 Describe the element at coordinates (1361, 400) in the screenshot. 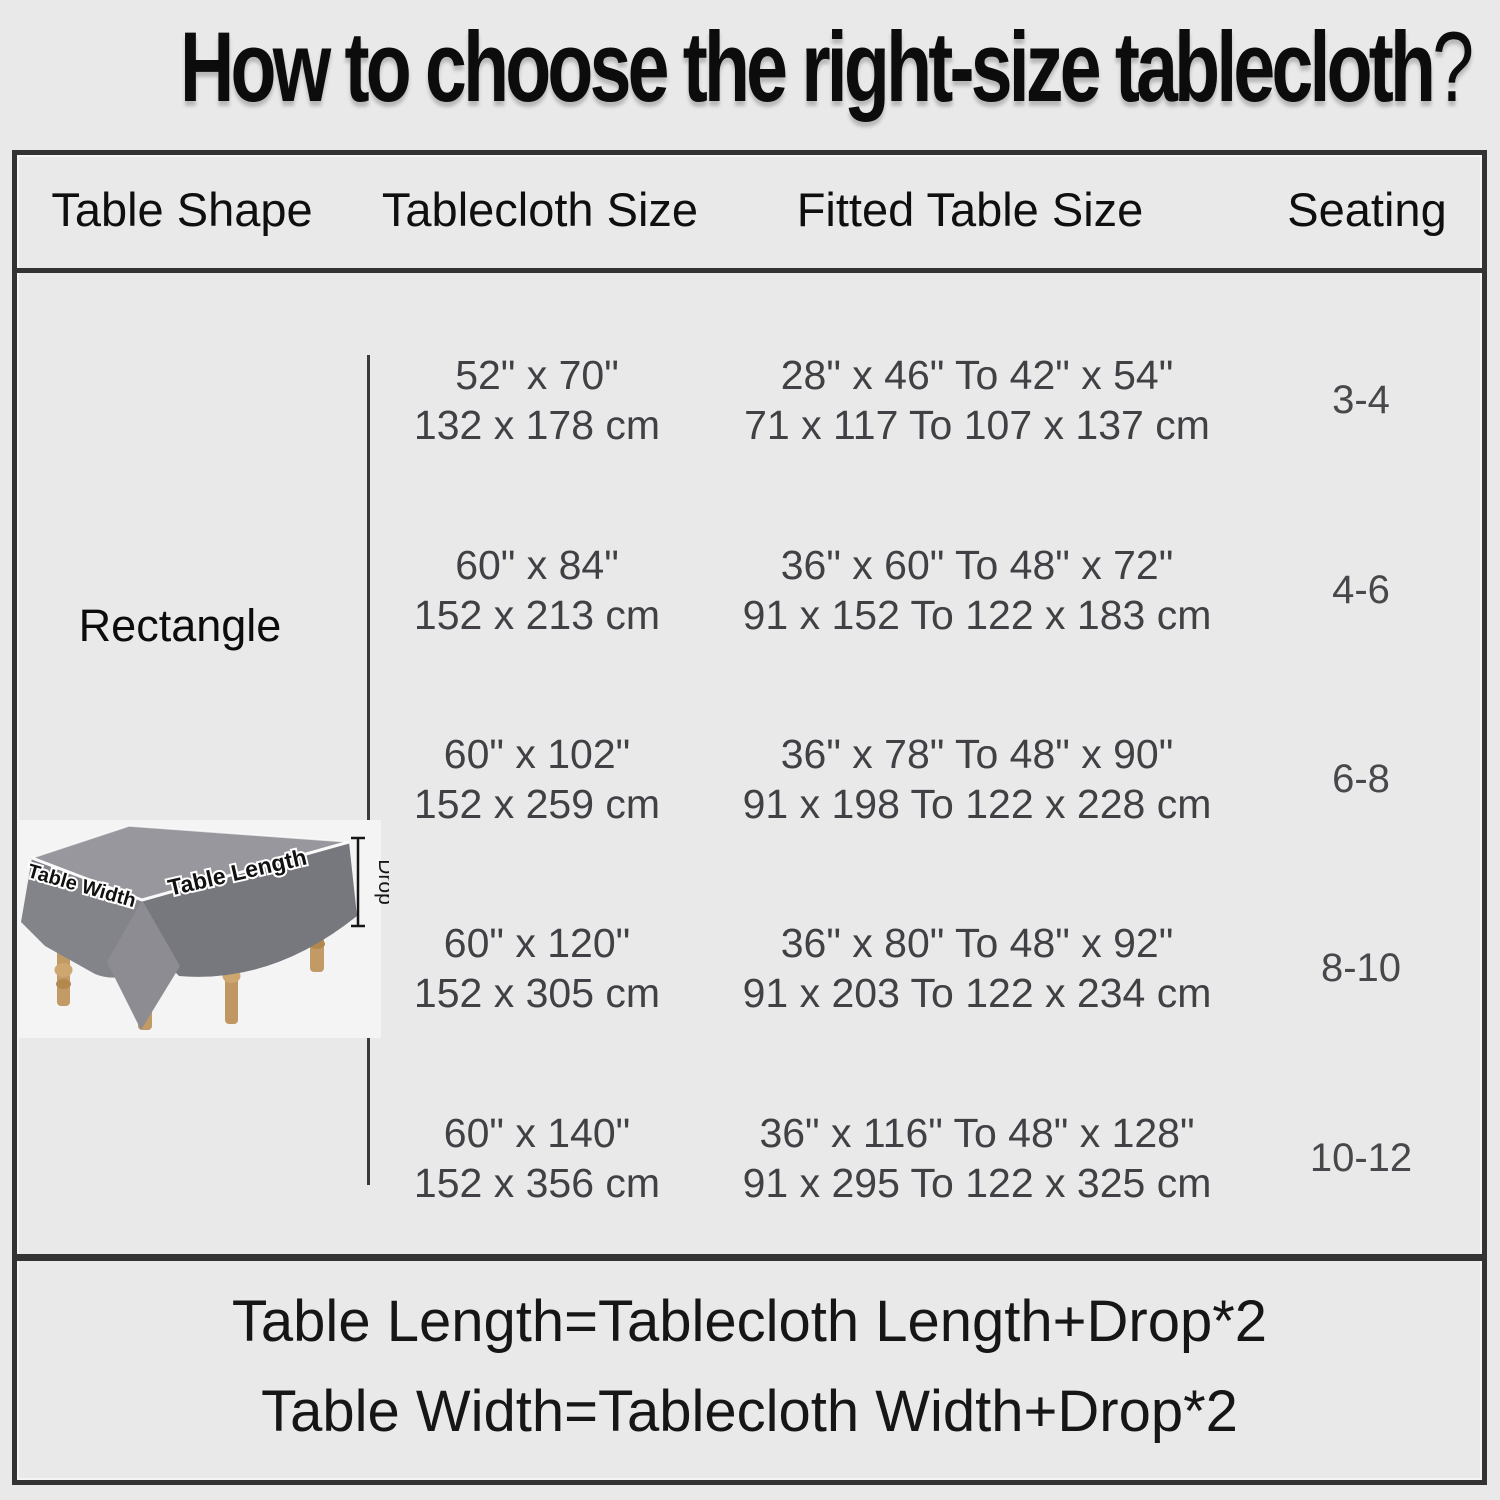

I see `seating-cell: 3-4` at that location.